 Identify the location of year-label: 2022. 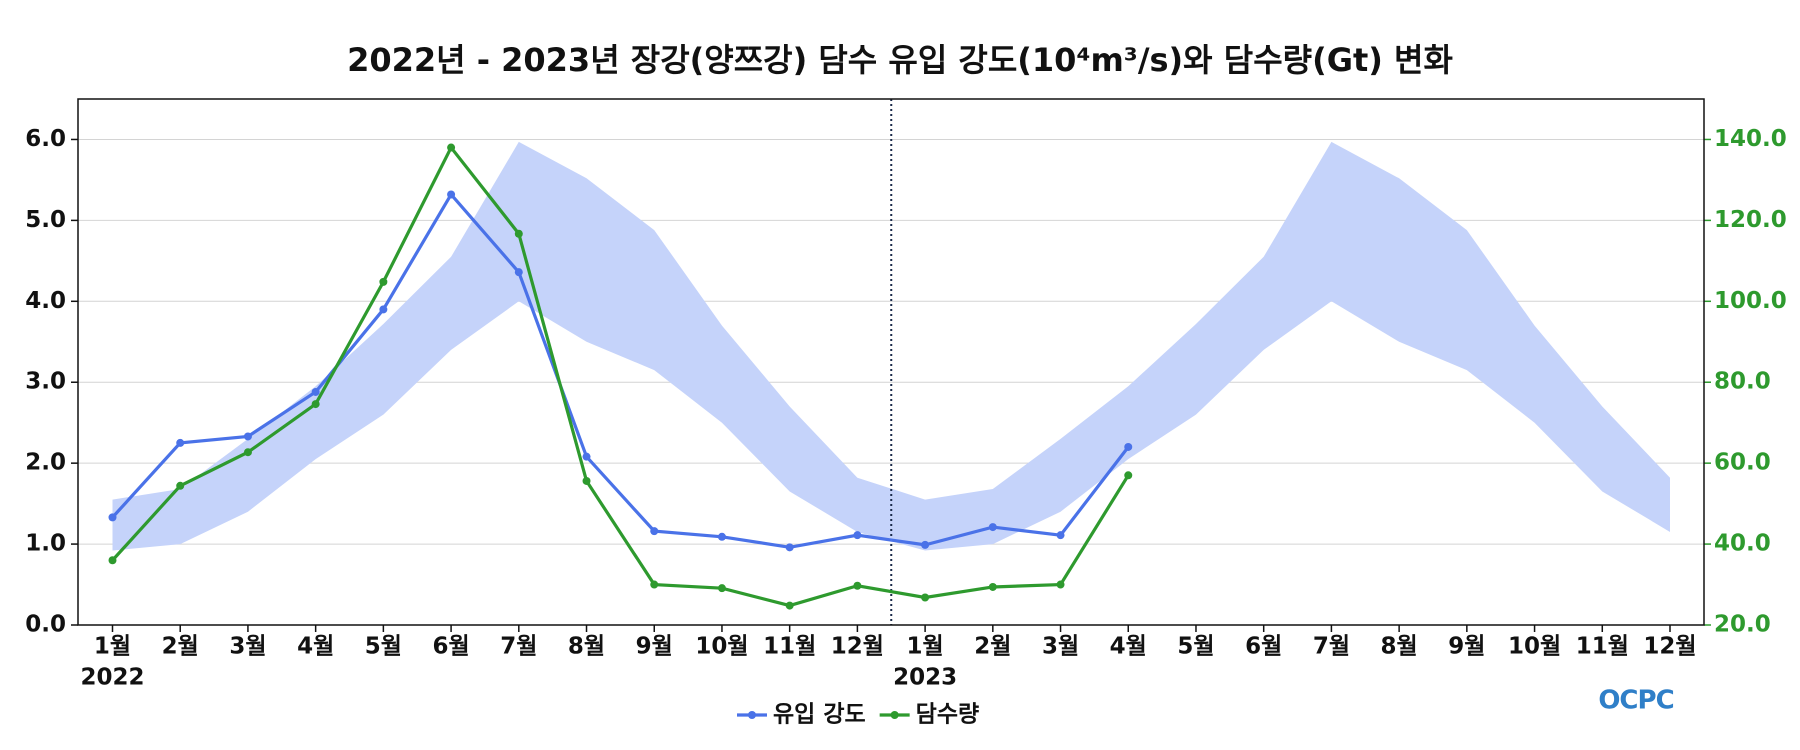
(113, 678).